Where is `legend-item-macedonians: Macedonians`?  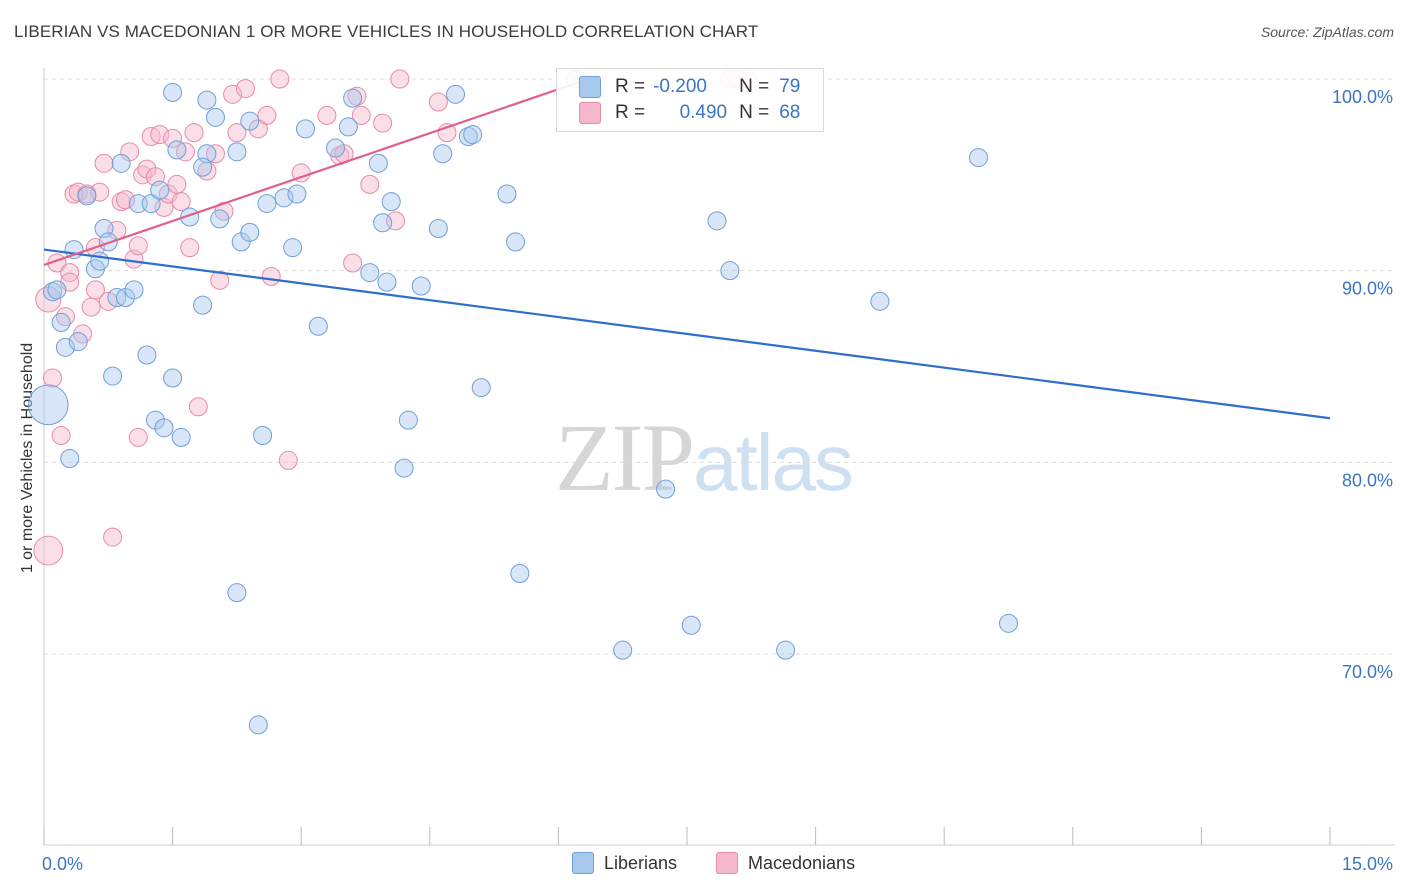 legend-item-macedonians: Macedonians is located at coordinates (785, 863).